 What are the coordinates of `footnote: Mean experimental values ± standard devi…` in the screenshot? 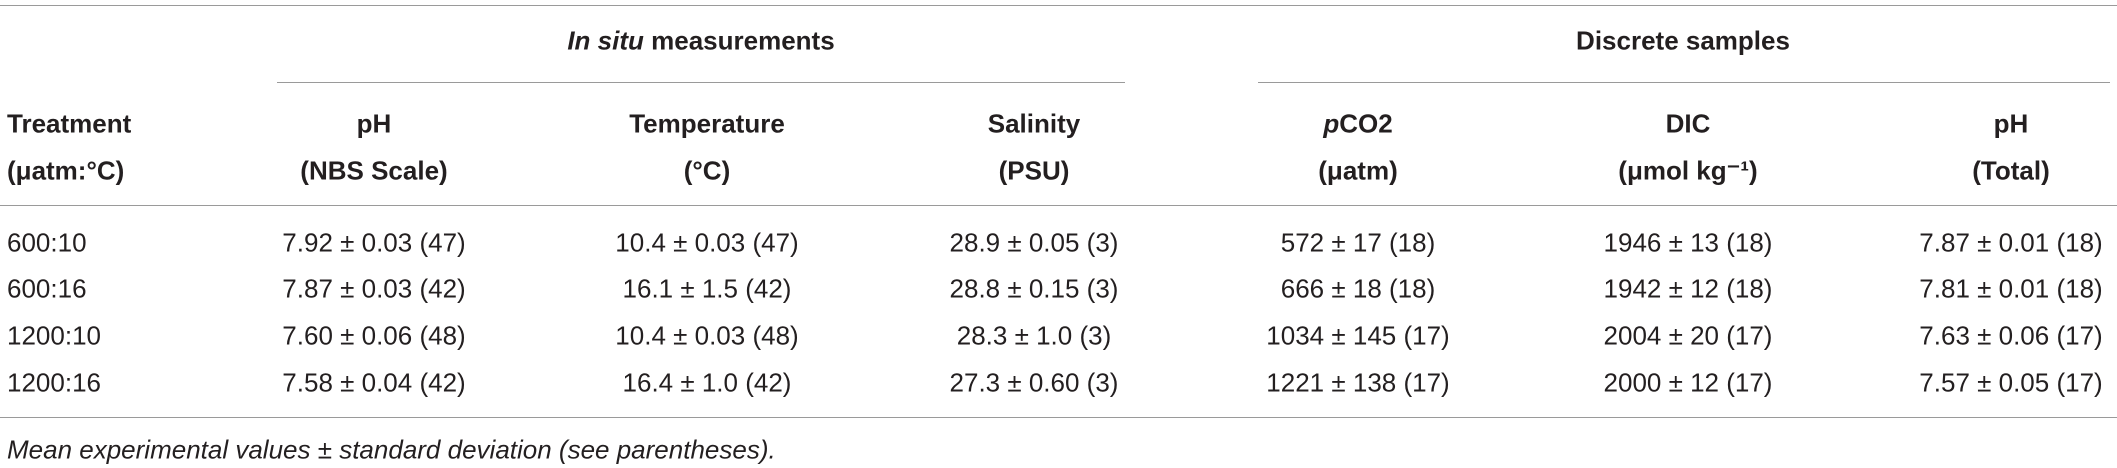 It's located at (391, 449).